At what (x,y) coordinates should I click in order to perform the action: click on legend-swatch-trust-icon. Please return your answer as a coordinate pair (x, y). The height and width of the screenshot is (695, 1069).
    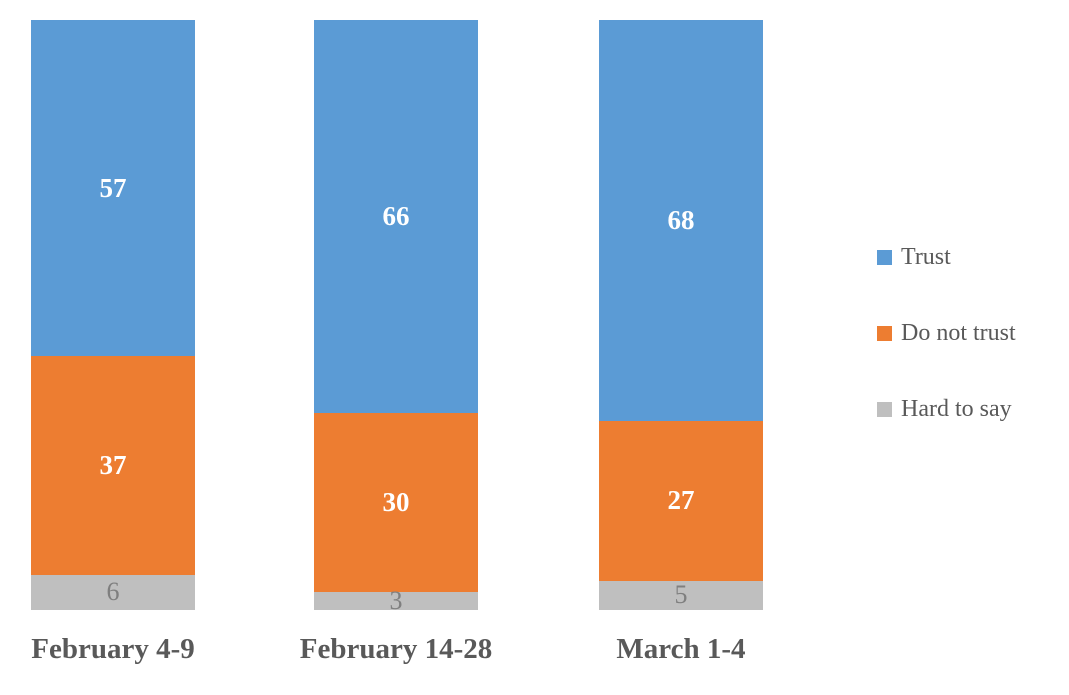
    Looking at the image, I should click on (884, 257).